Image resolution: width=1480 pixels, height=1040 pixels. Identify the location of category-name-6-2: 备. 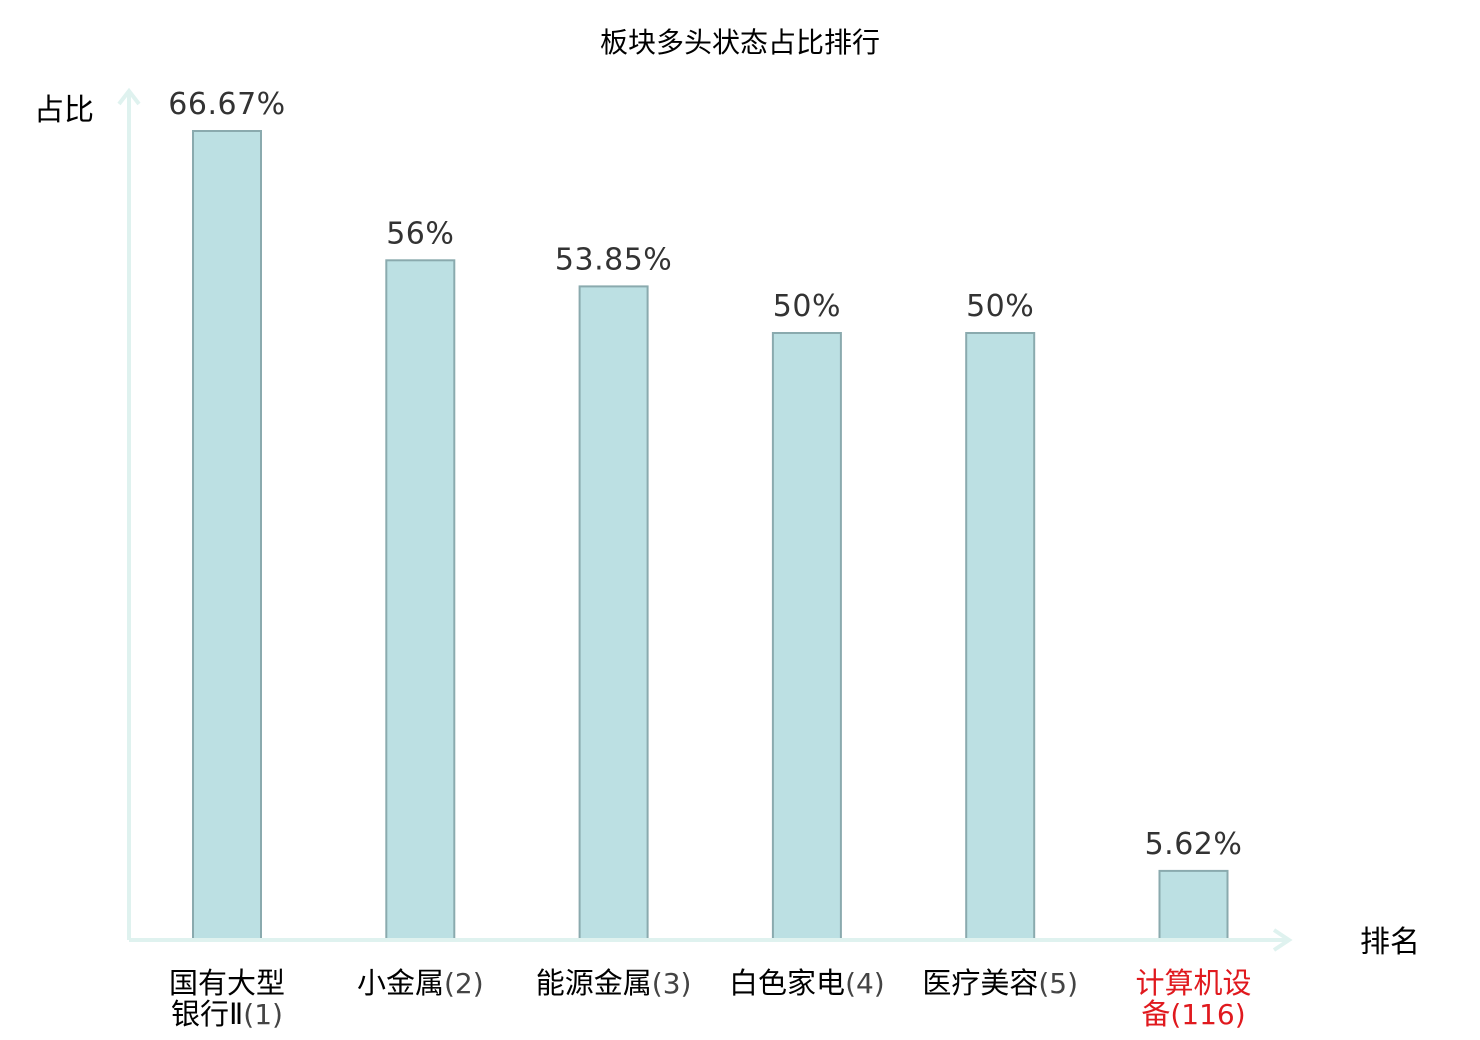
(1155, 1014).